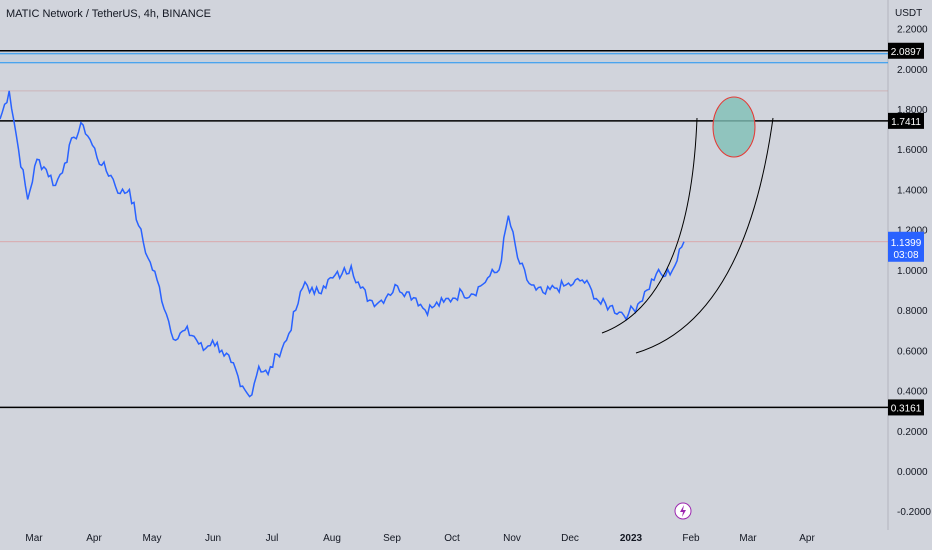  I want to click on y-tick-label: 0.4000, so click(912, 392).